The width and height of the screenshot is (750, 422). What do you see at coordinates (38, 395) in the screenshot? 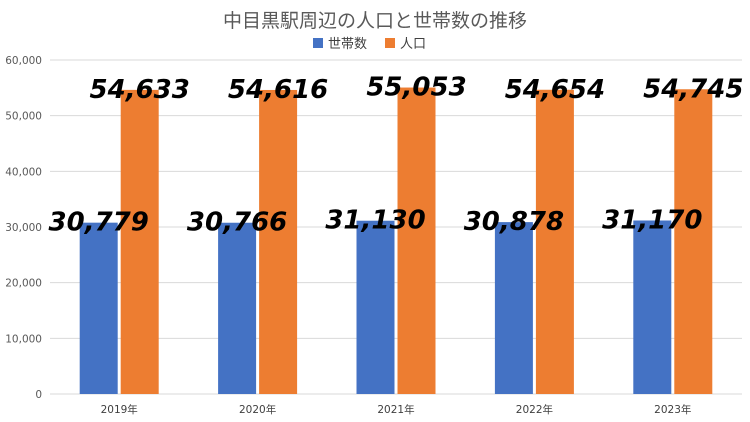
I see `y-tick-label: 0` at bounding box center [38, 395].